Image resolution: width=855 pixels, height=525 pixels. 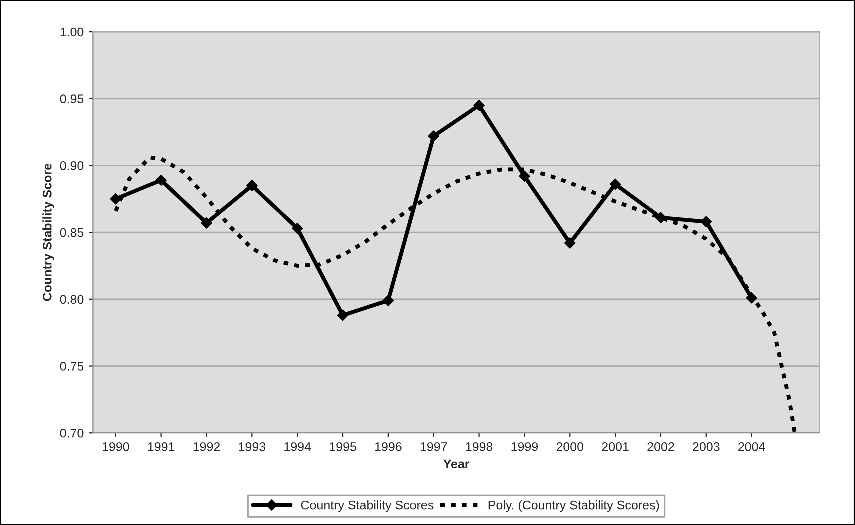 What do you see at coordinates (72, 32) in the screenshot?
I see `y-tick-label: 1.00` at bounding box center [72, 32].